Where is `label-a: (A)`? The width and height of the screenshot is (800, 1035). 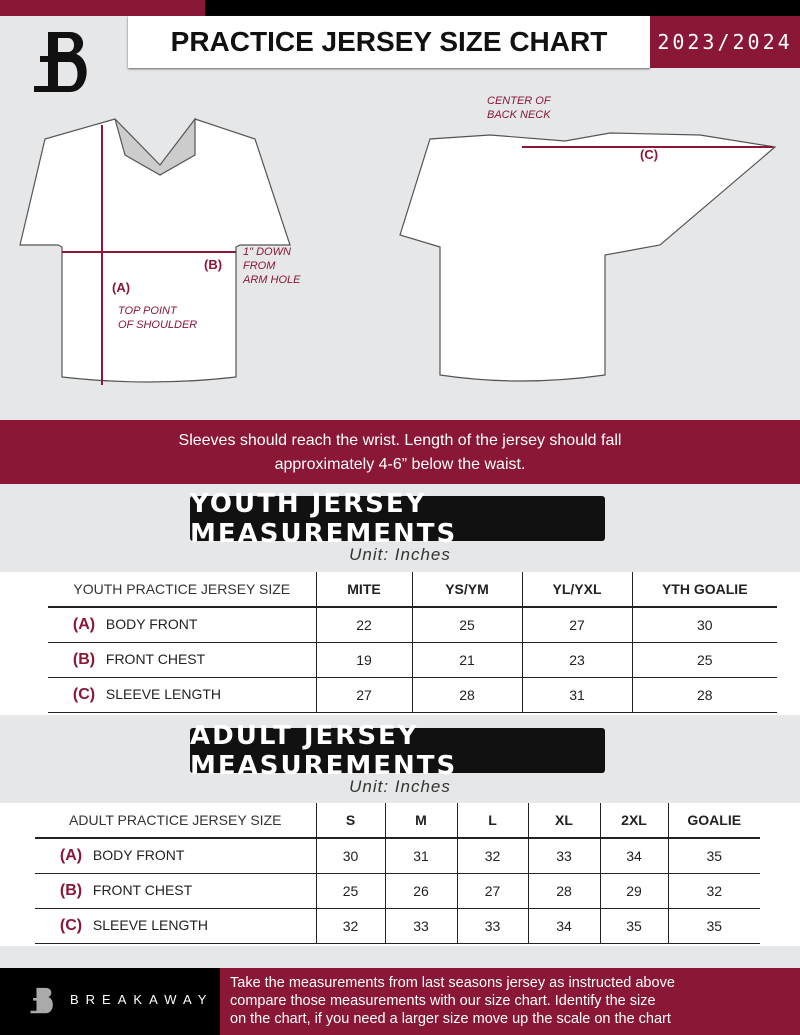 label-a: (A) is located at coordinates (121, 287).